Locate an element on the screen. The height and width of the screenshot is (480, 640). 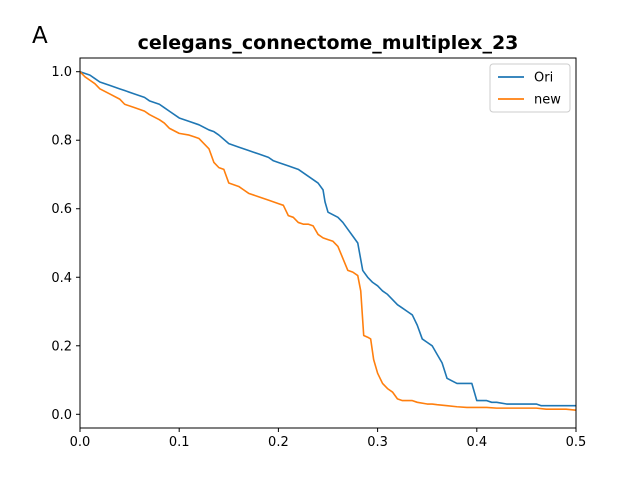
x-tick-label: 0.2 is located at coordinates (278, 442).